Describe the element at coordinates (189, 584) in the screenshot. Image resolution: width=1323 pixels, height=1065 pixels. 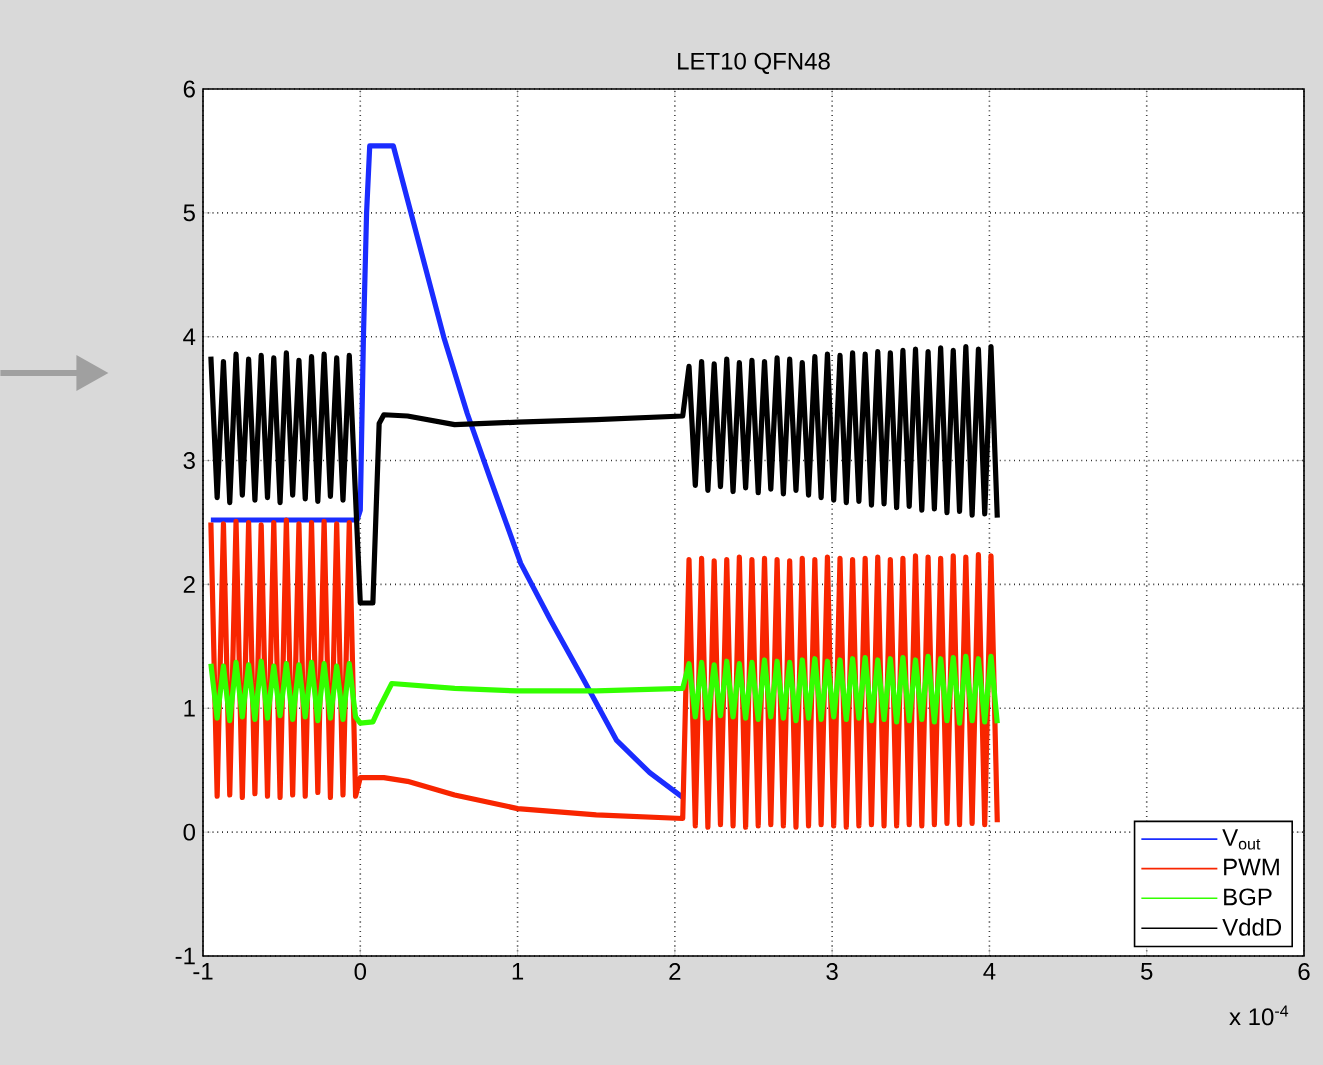
I see `y-tick-label: 2` at that location.